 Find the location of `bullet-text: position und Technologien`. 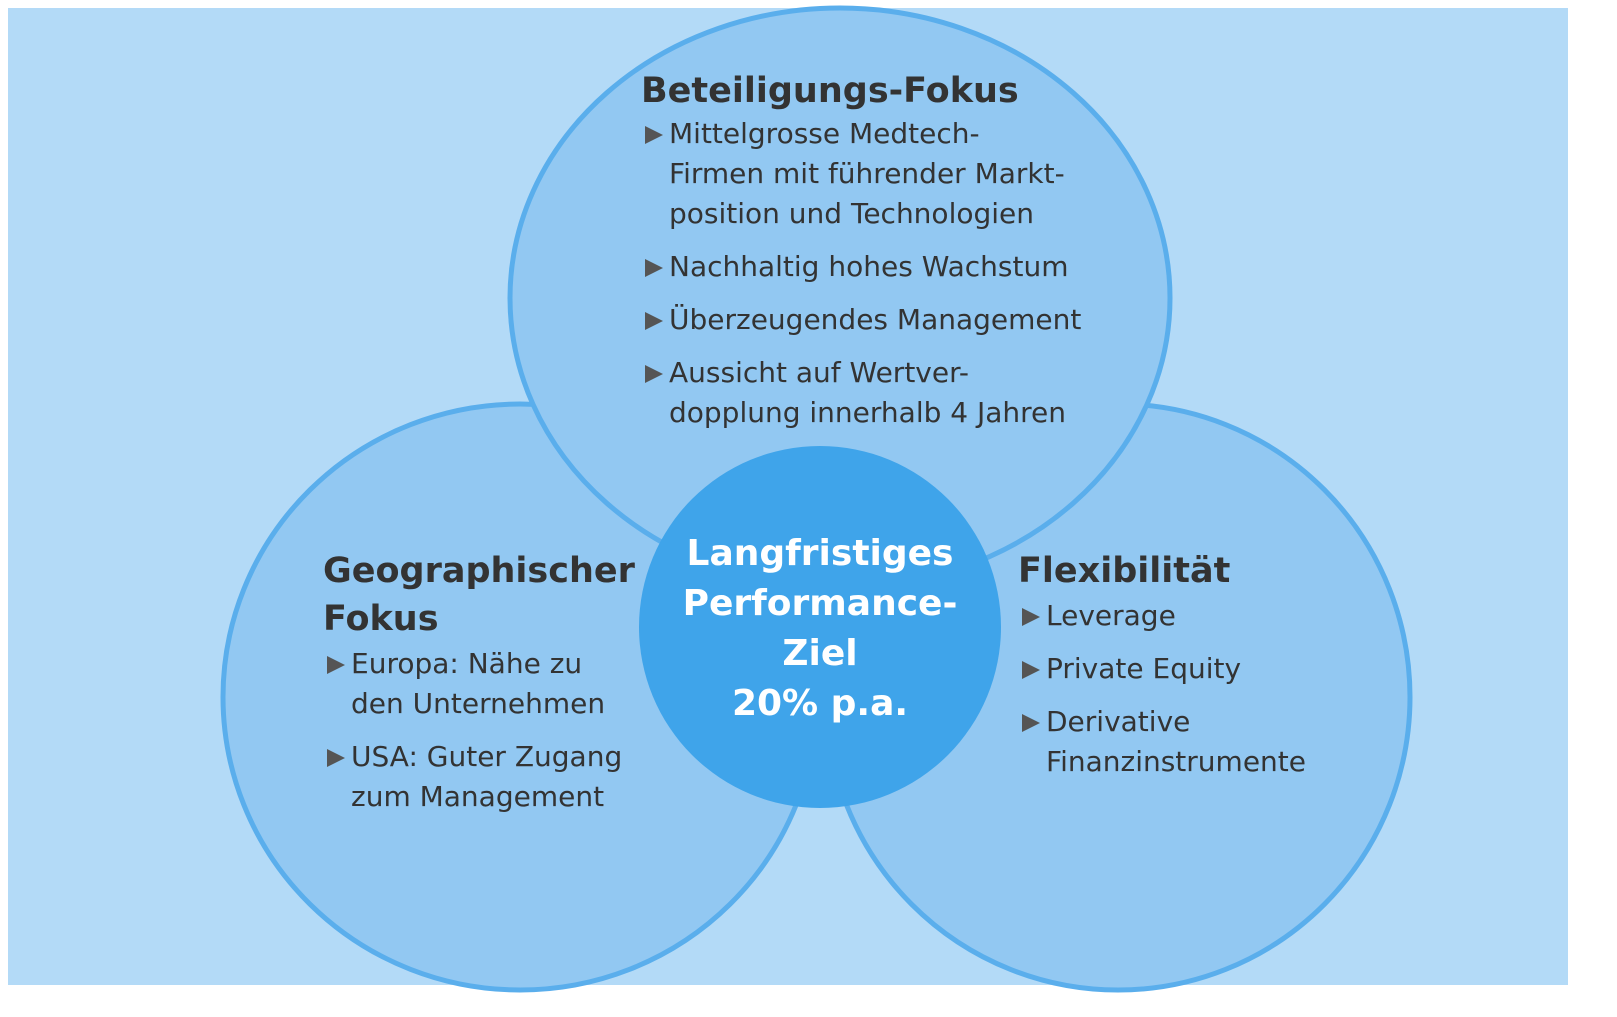

bullet-text: position und Technologien is located at coordinates (851, 213).